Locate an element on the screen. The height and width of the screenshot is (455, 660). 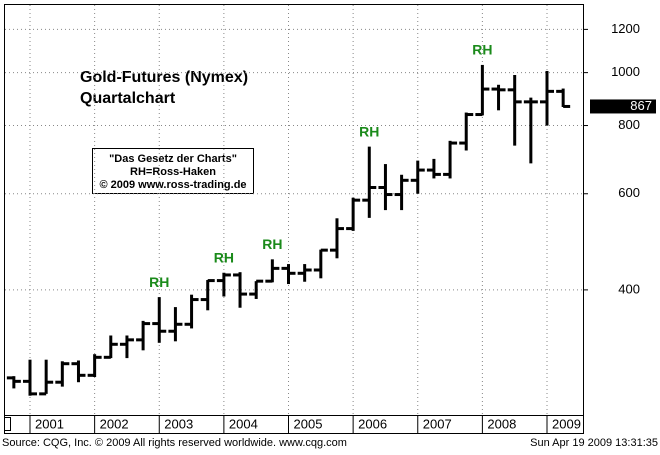
y-tick-label: 1200 is located at coordinates (625, 28).